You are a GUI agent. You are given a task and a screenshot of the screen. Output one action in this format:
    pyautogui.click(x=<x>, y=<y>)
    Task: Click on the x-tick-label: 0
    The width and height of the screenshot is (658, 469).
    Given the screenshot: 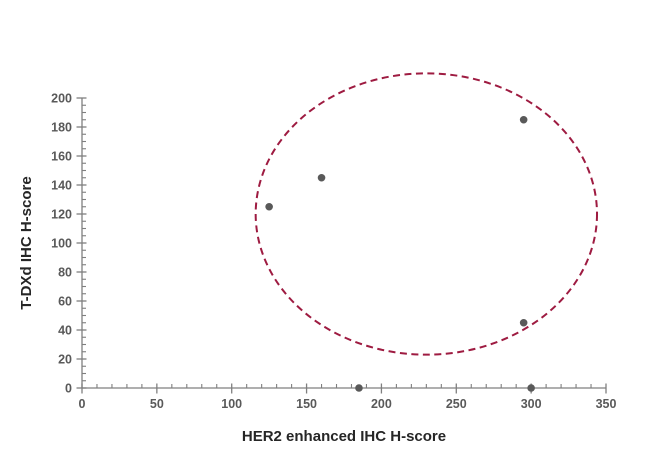 What is the action you would take?
    pyautogui.click(x=82, y=404)
    